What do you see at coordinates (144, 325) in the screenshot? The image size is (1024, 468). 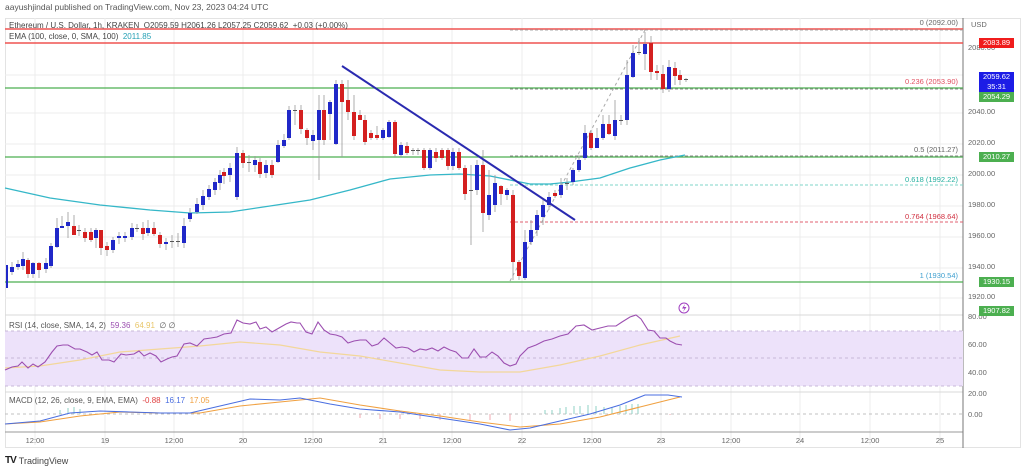 I see `rsi-ma-value: 64.91` at bounding box center [144, 325].